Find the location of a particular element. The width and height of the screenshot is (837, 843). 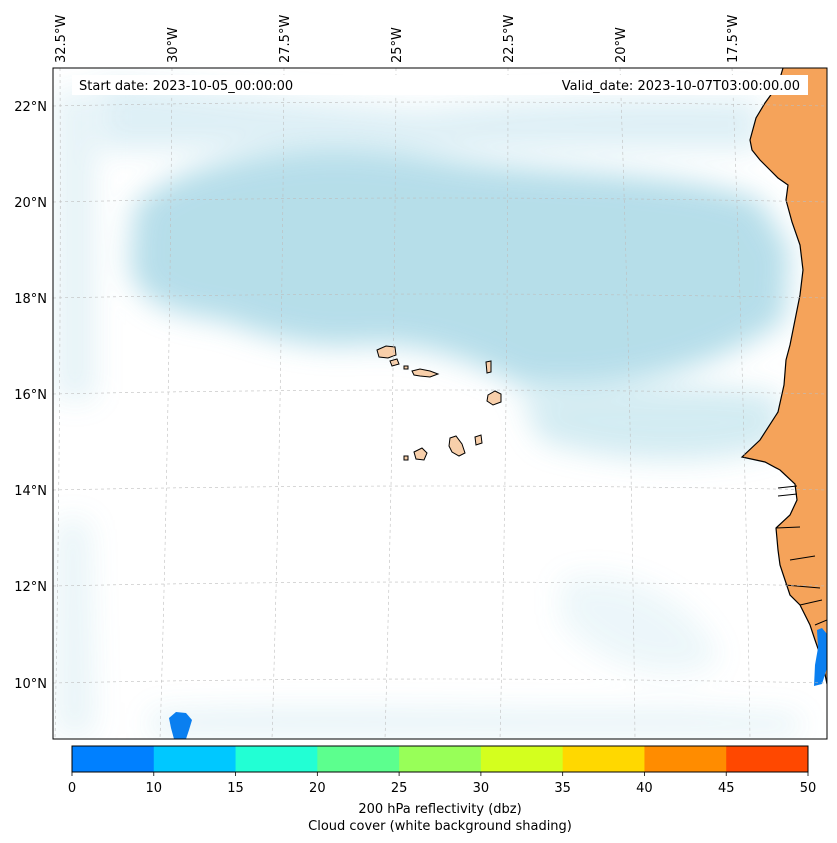

longitude-tick-label: 17.5°W is located at coordinates (733, 39).